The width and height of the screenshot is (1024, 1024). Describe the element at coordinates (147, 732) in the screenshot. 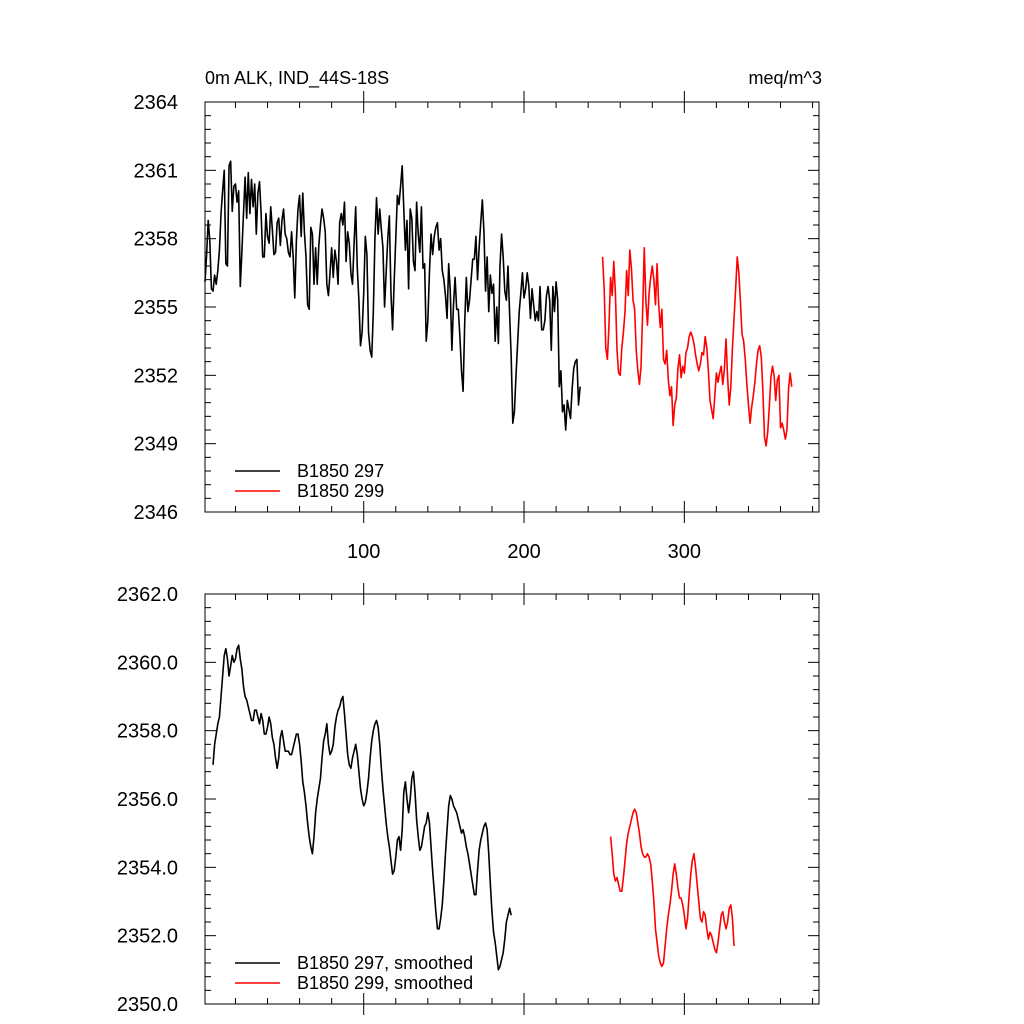

I see `y-tick-label: 2358.0` at that location.